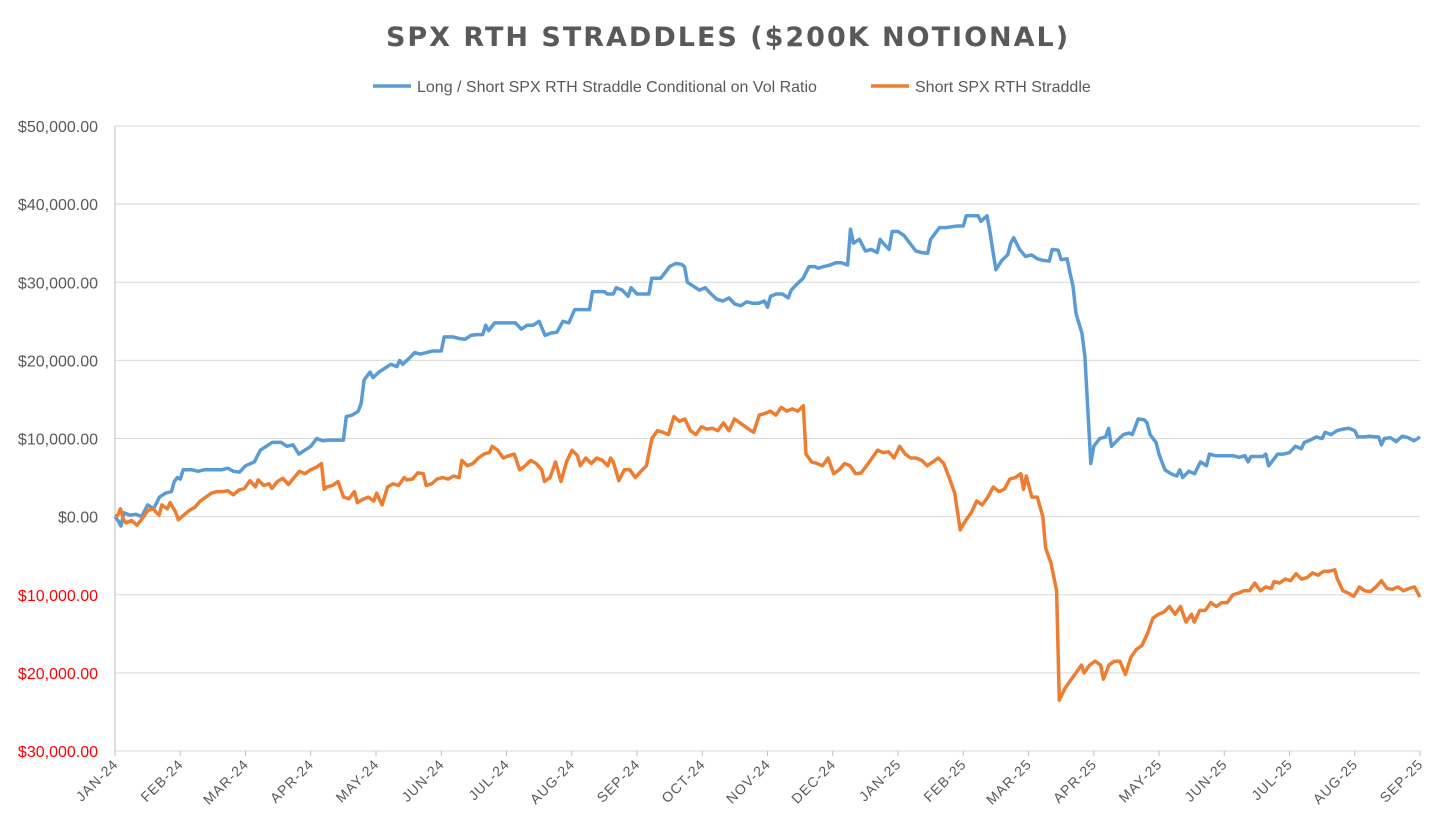 The image size is (1456, 837). What do you see at coordinates (1401, 781) in the screenshot?
I see `x-tick-label: SEP-25` at bounding box center [1401, 781].